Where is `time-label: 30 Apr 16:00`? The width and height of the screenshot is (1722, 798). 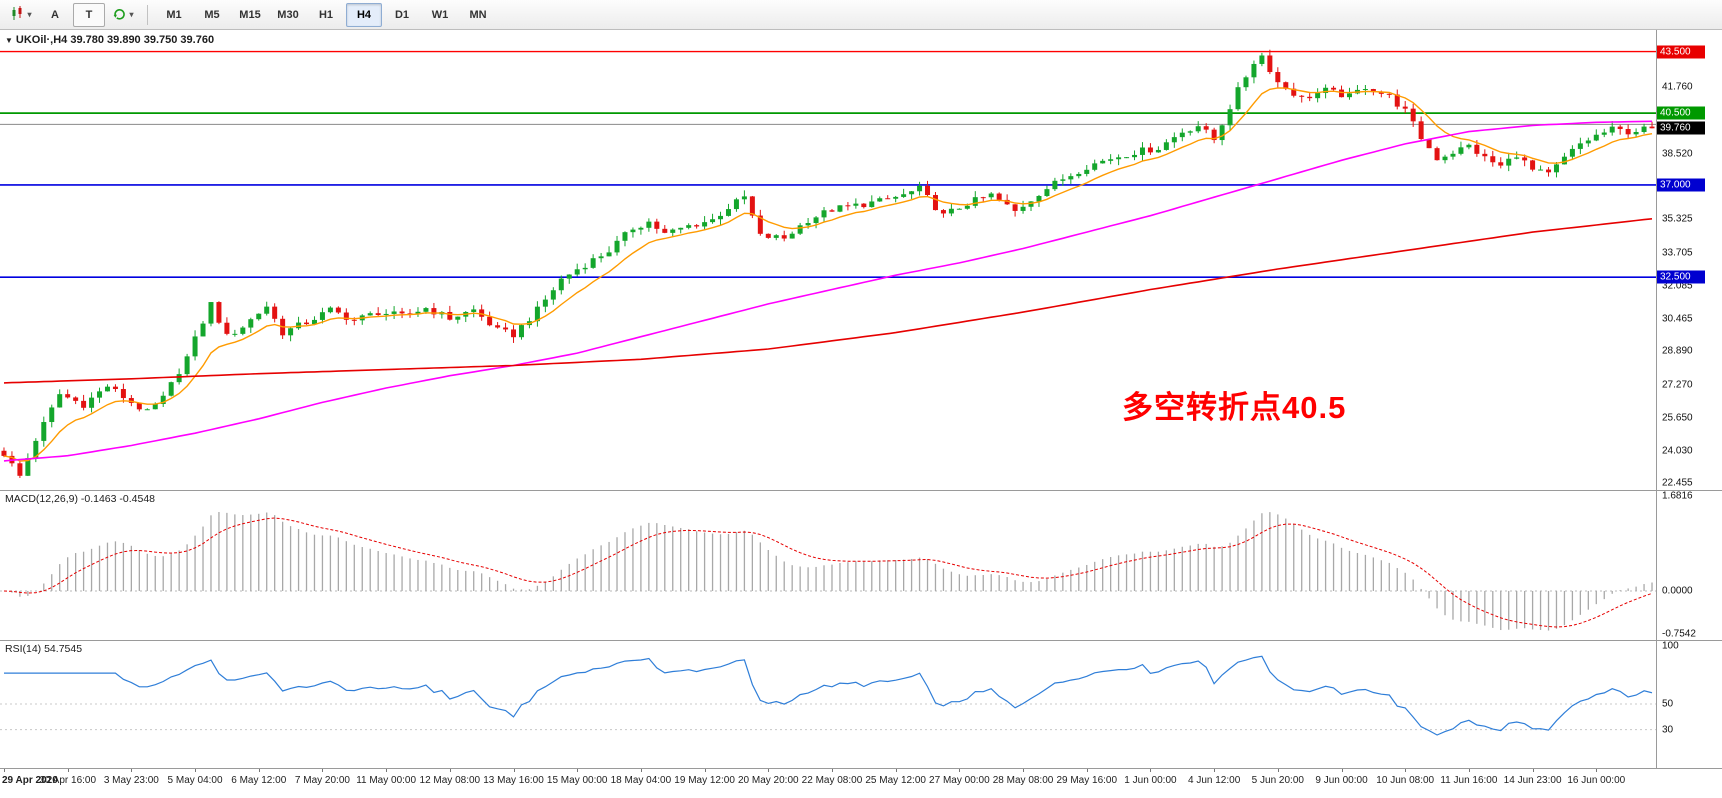 time-label: 30 Apr 16:00 is located at coordinates (68, 780).